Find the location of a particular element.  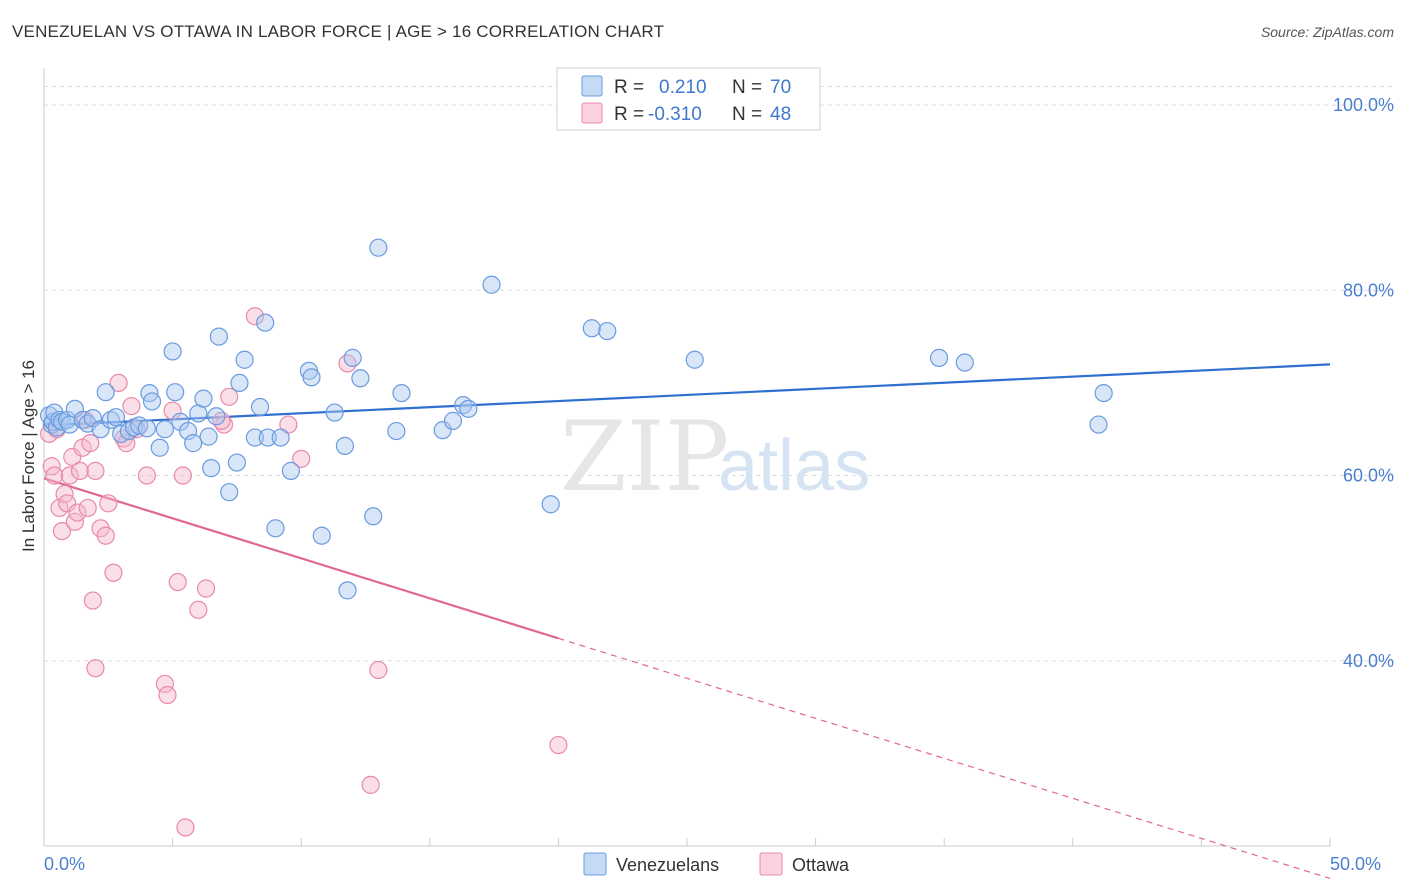

legend-r-label-1: R = is located at coordinates (629, 87).